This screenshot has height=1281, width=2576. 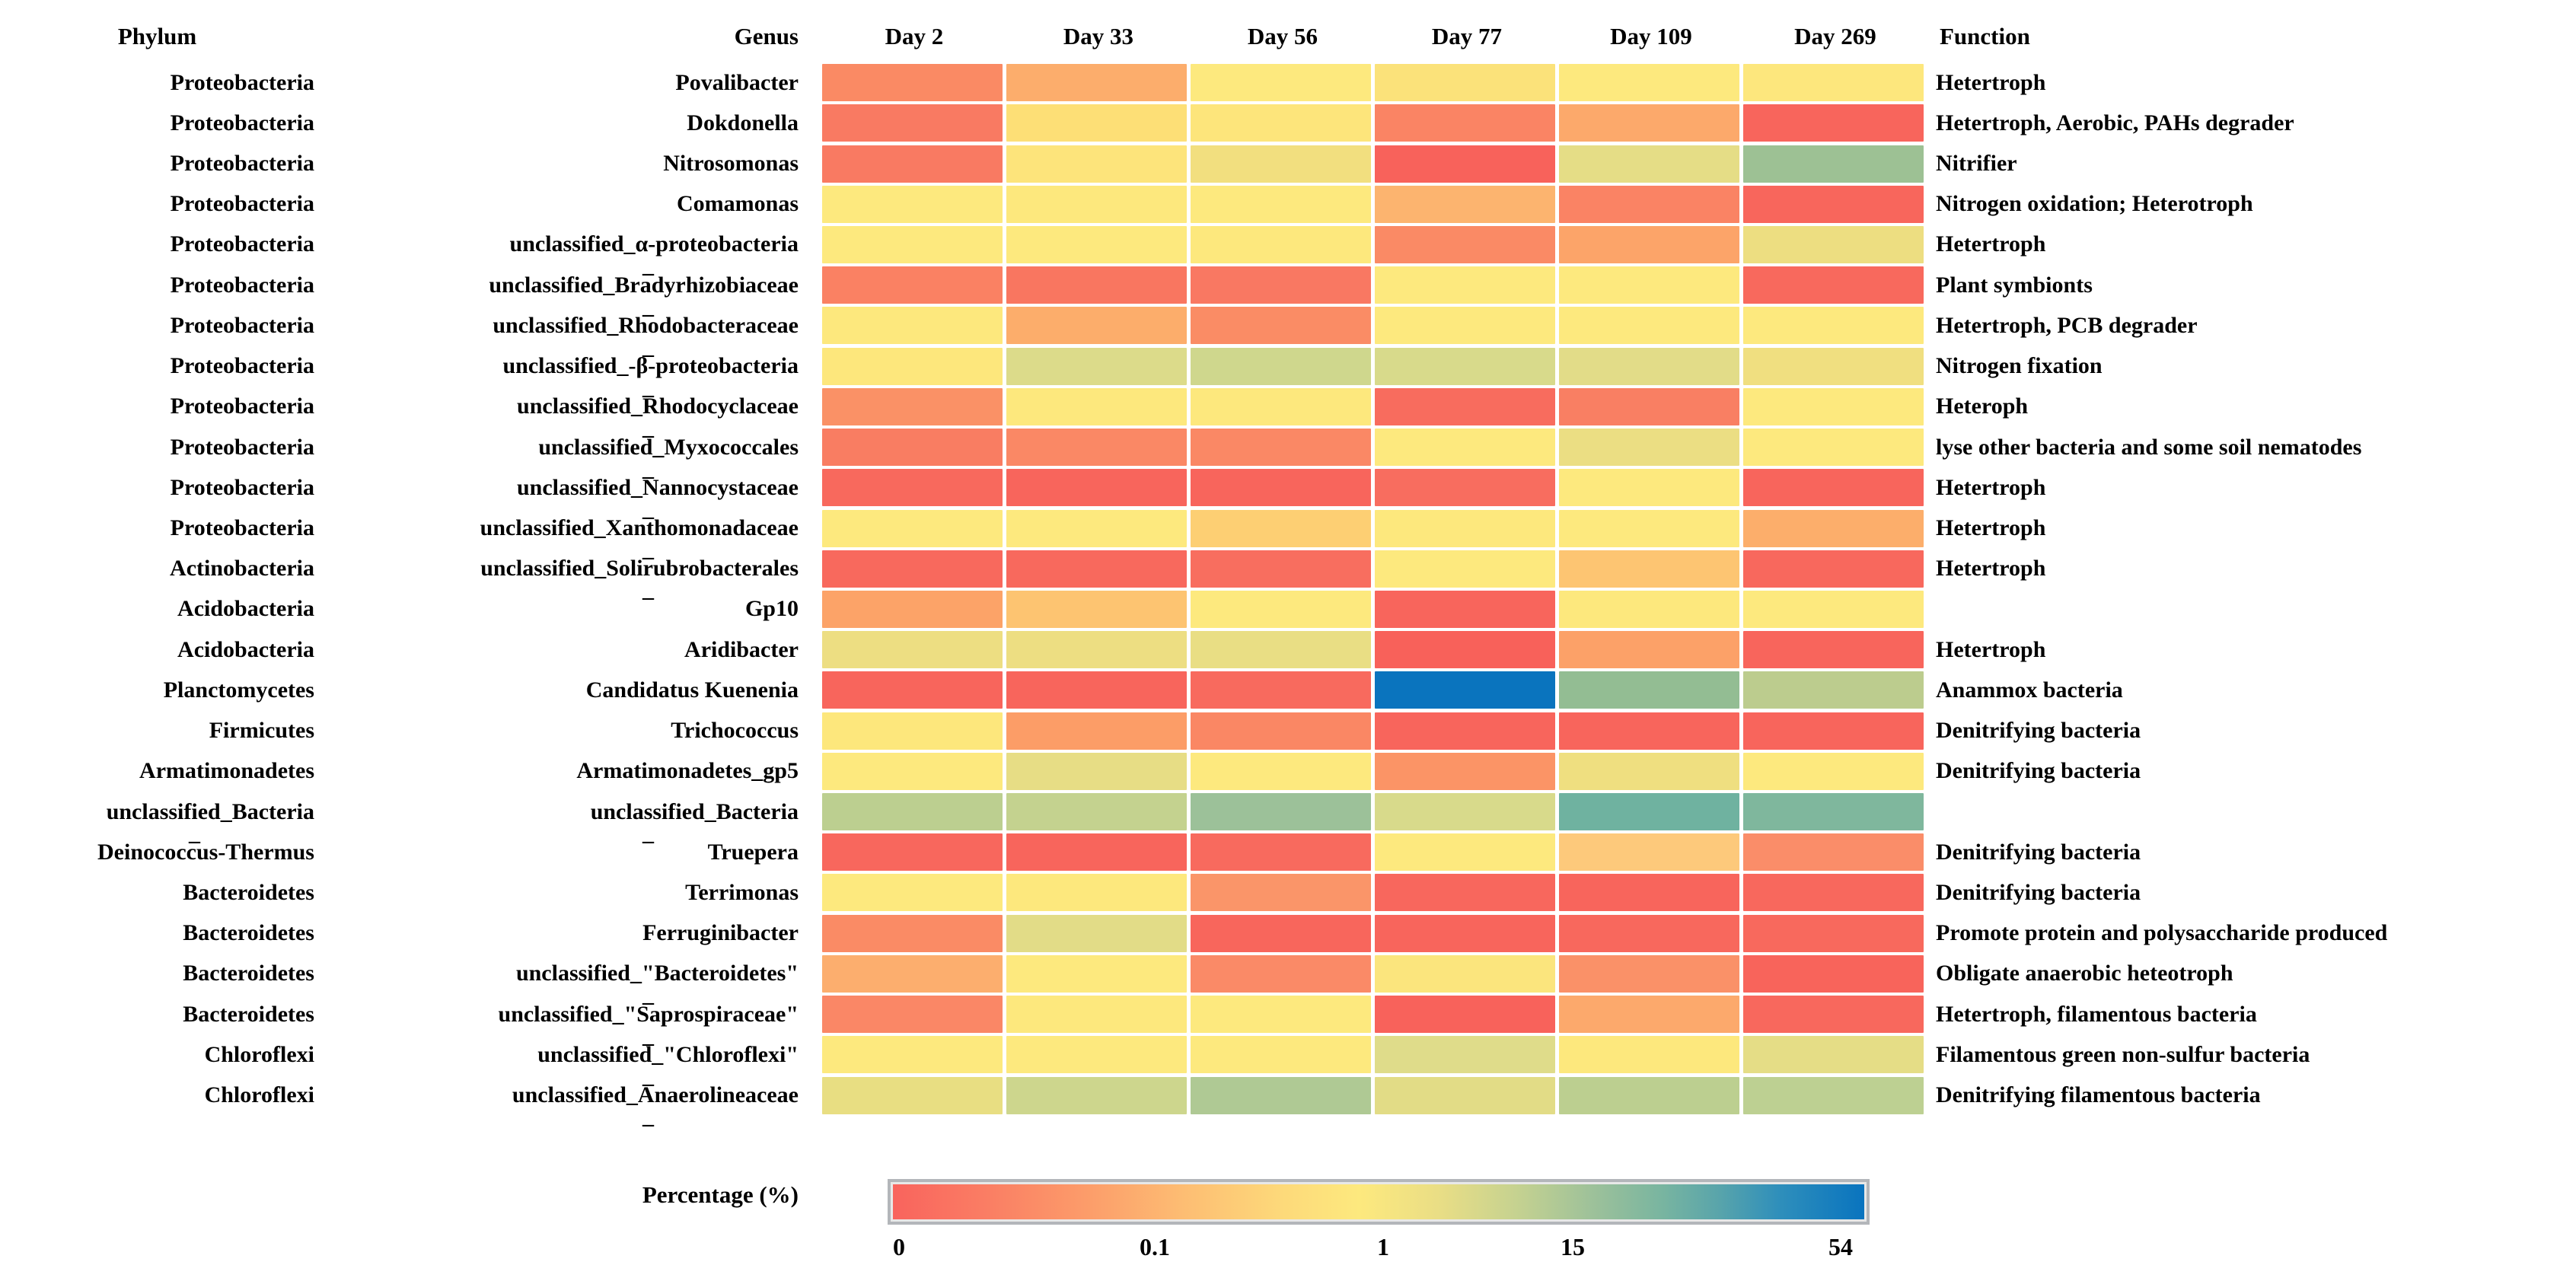 What do you see at coordinates (1649, 771) in the screenshot?
I see `heatmap-cell-r18-c5` at bounding box center [1649, 771].